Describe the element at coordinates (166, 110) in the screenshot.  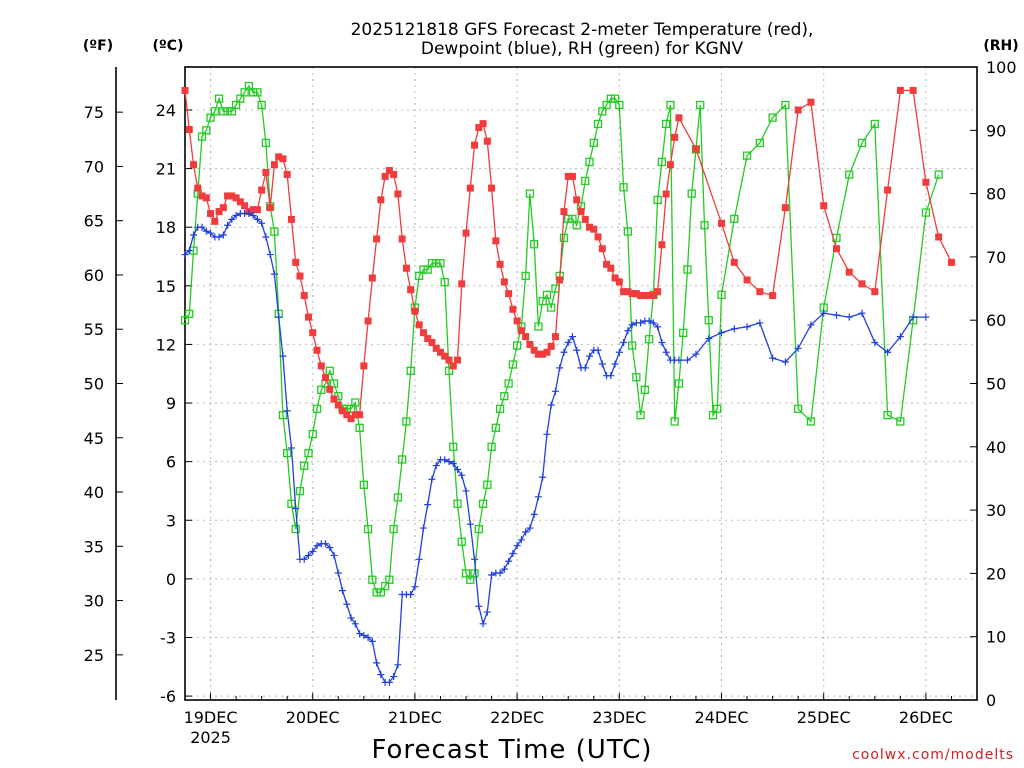
I see `celsius-tick-label: 24` at that location.